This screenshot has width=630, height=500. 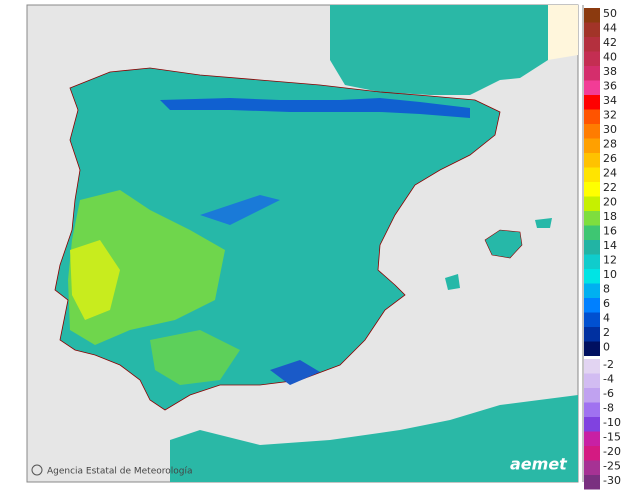 I want to click on warm-zone-south, so click(x=195, y=357).